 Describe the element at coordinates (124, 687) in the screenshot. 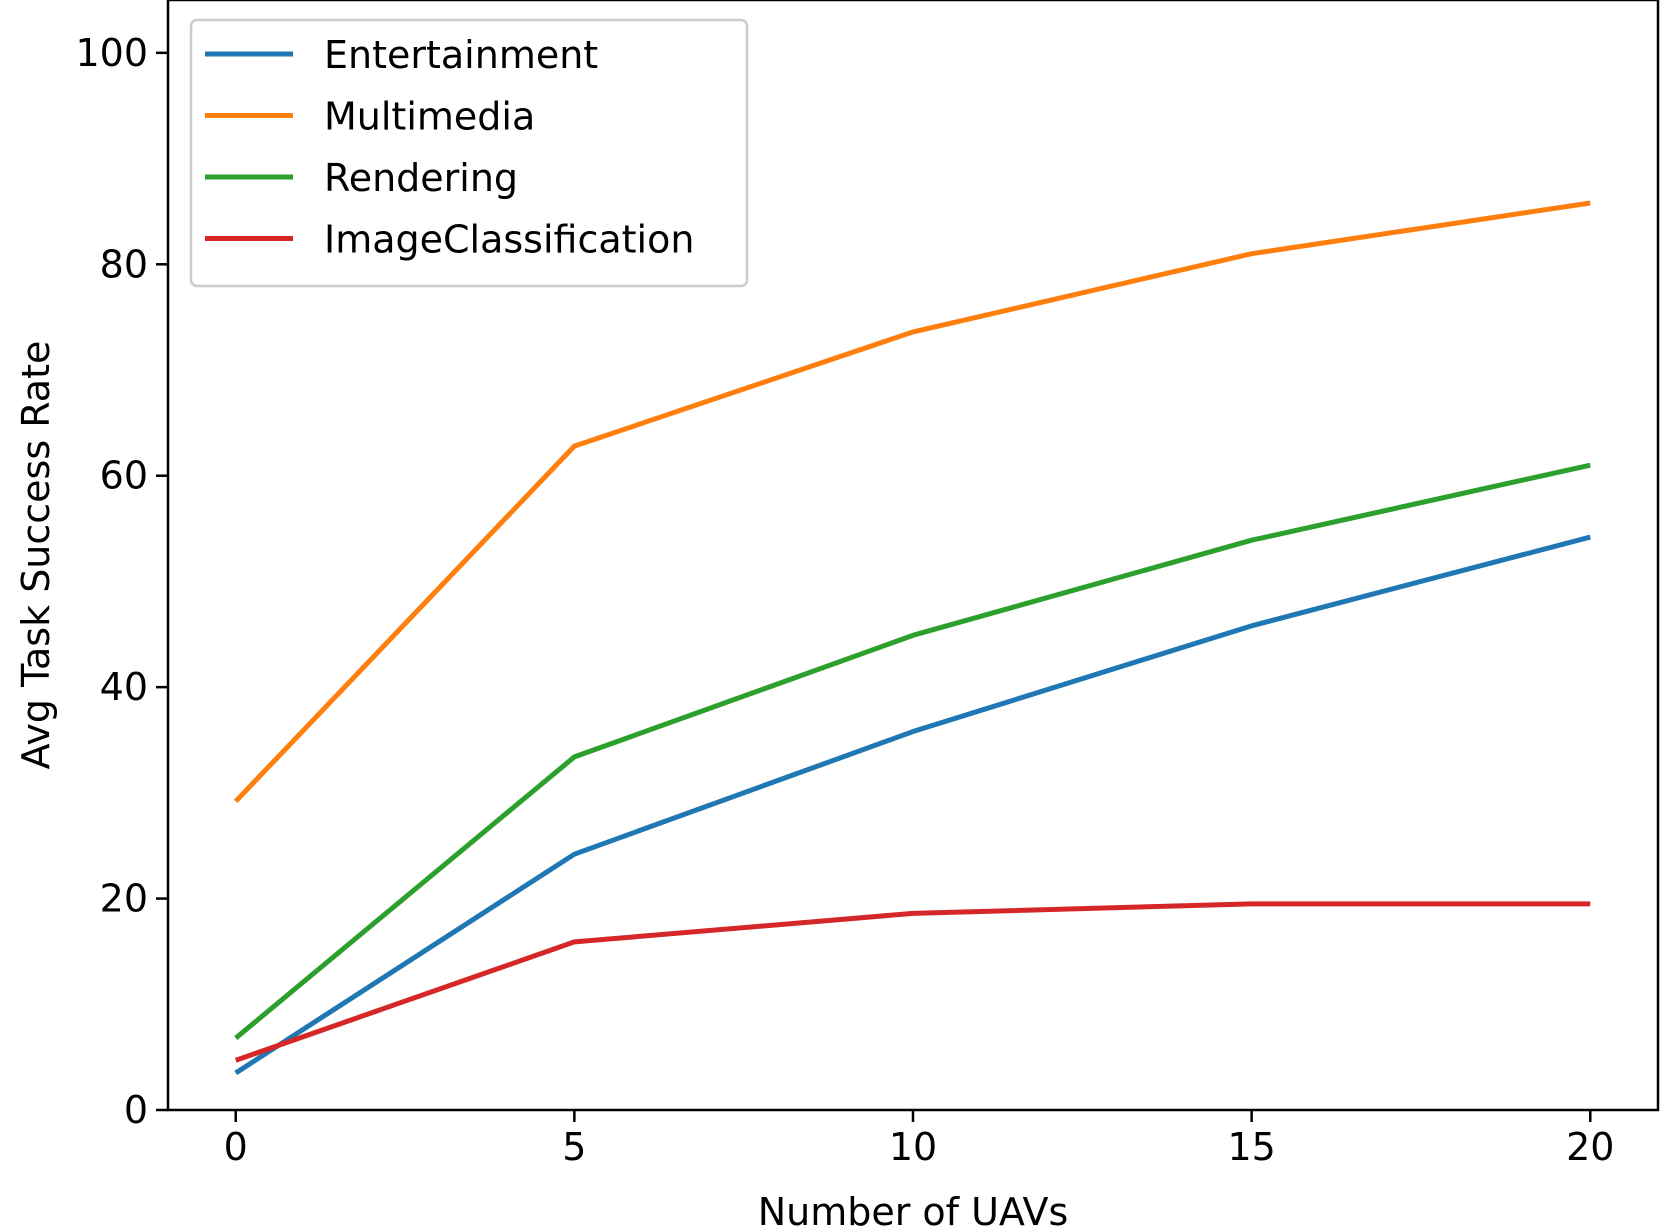

I see `y-tick-label: 40` at that location.